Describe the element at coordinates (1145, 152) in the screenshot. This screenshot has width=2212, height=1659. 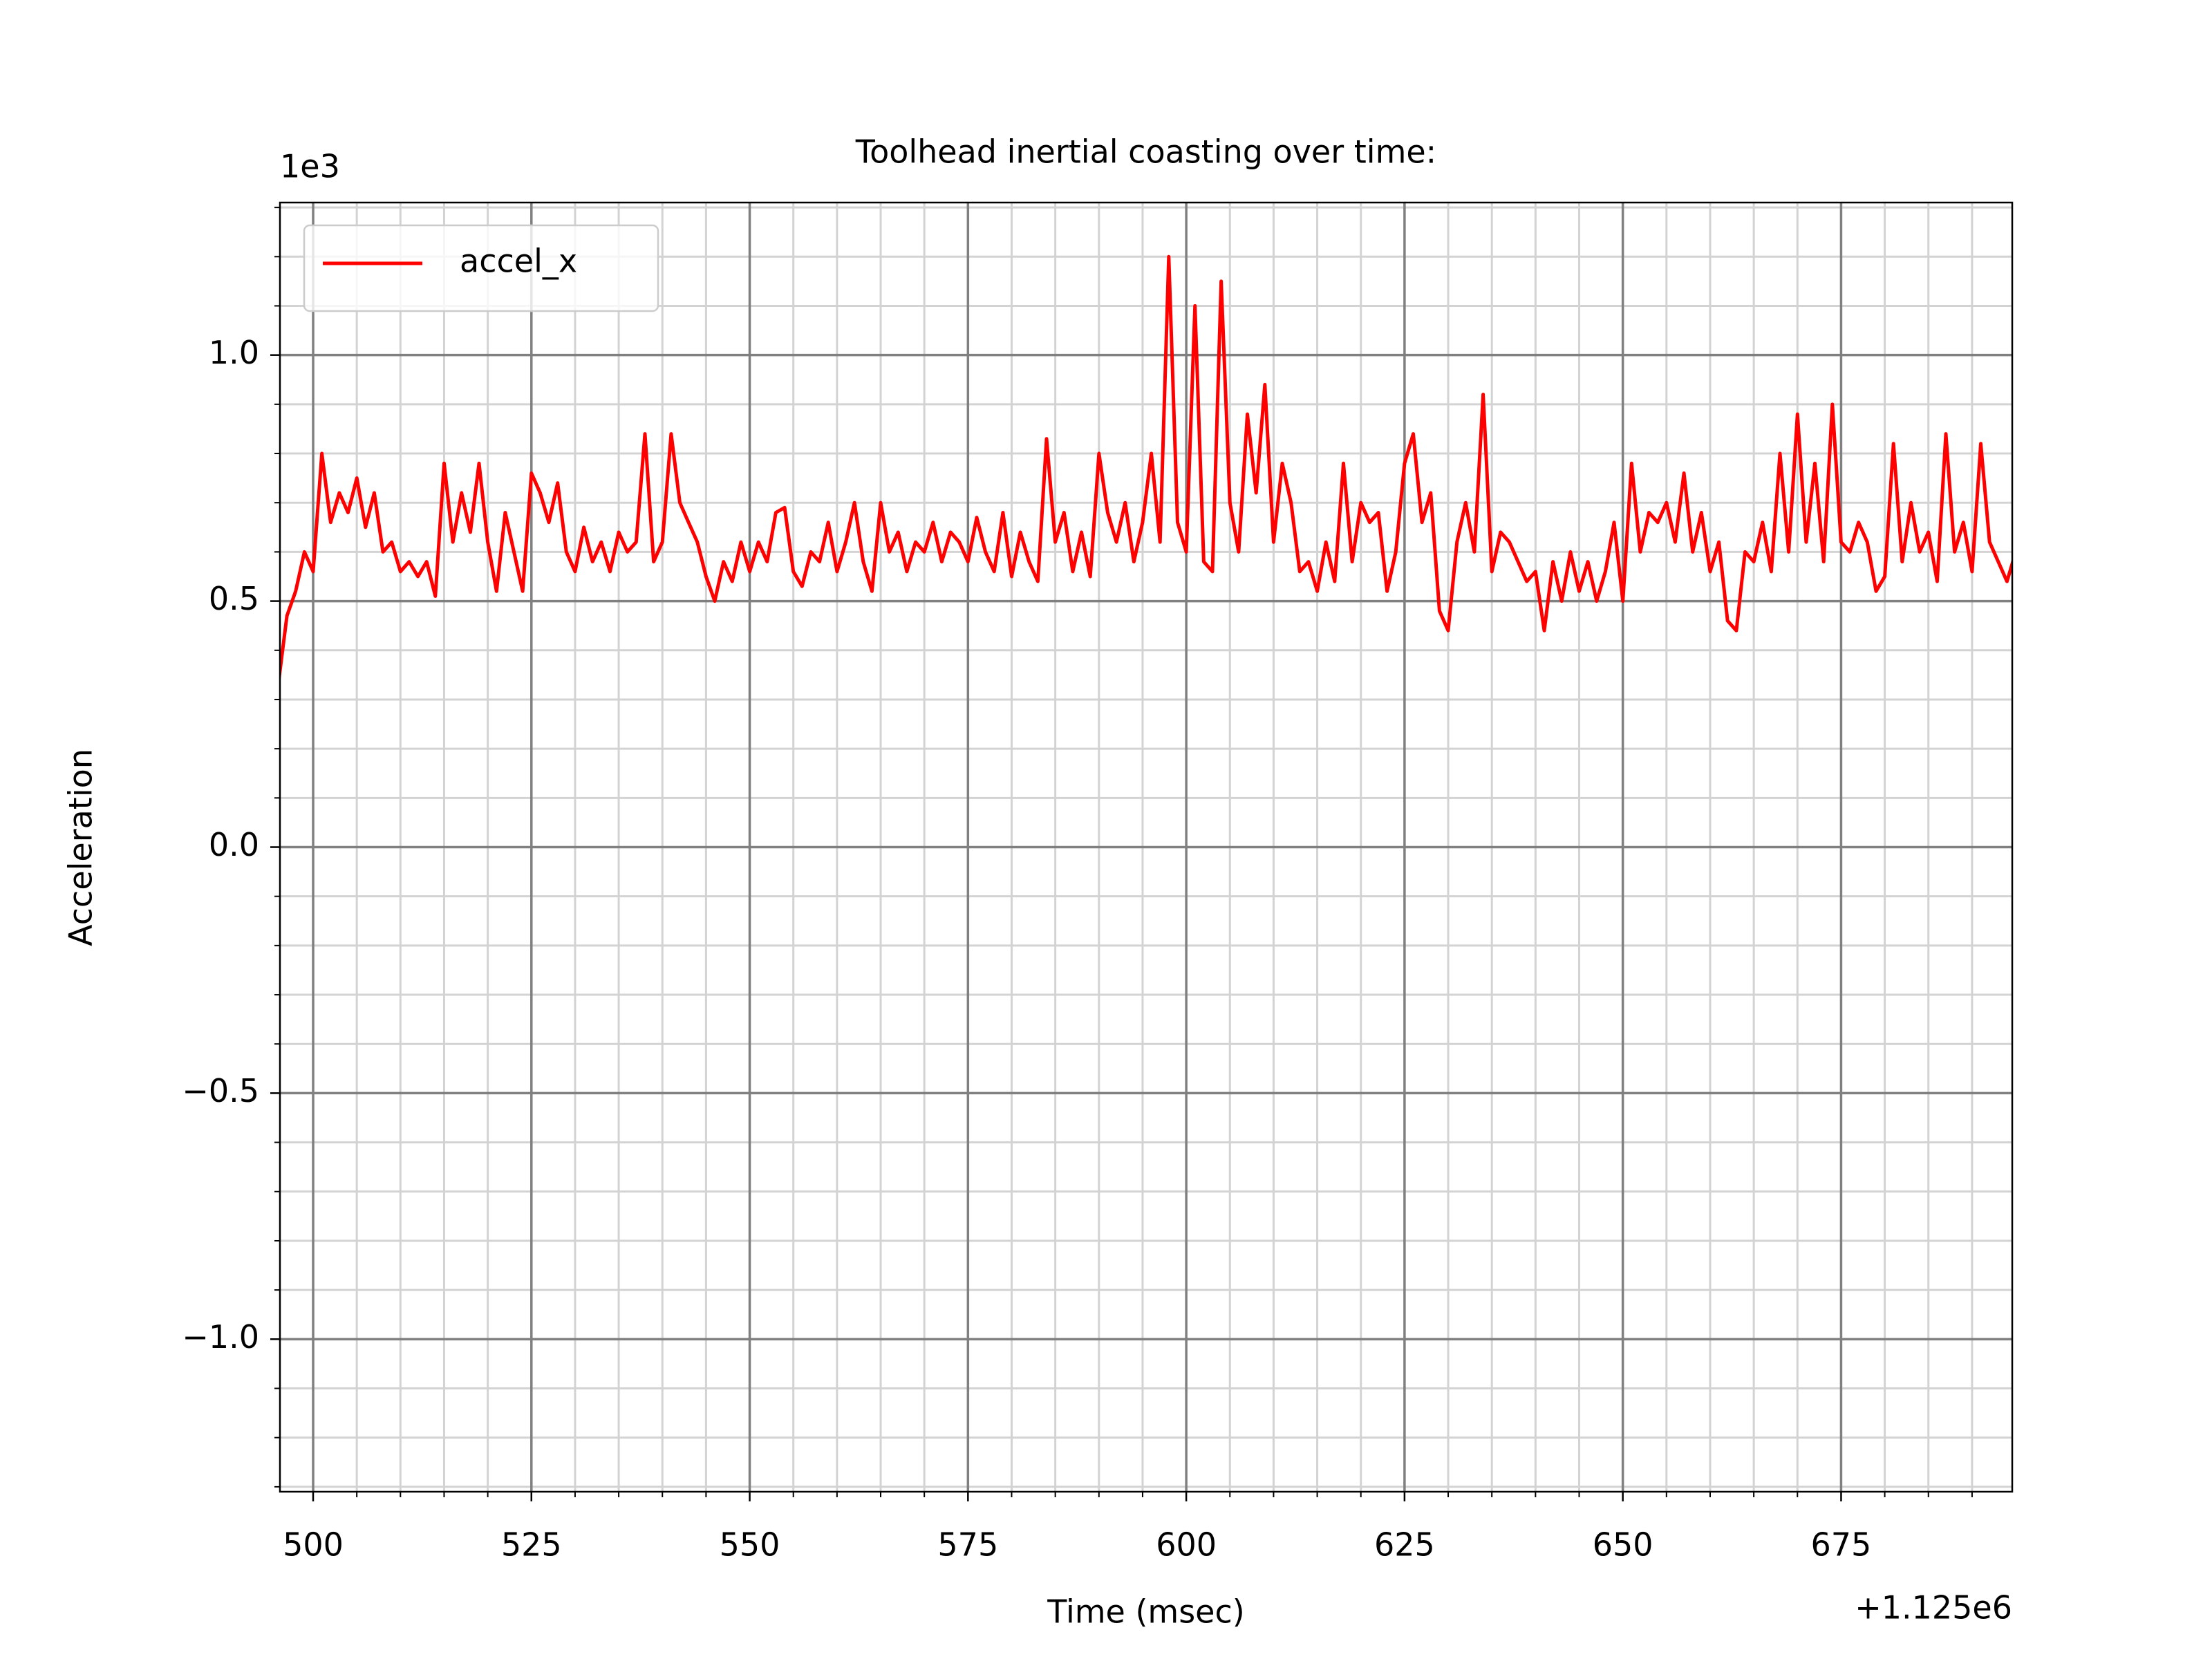
I see `chart-title: Toolhead inertial coasting over time:` at that location.